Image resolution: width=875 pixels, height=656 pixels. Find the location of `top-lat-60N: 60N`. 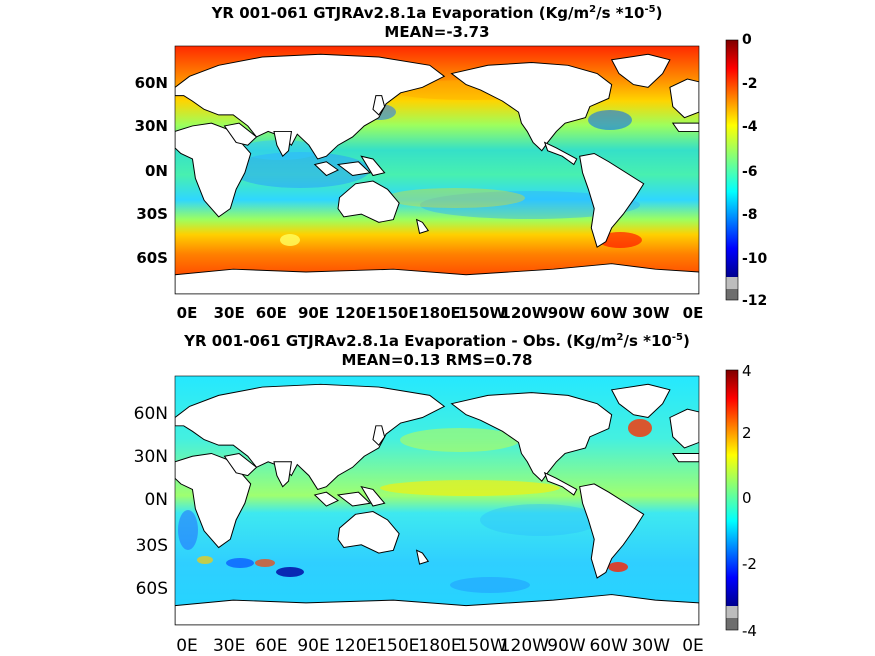

top-lat-60N: 60N is located at coordinates (151, 83).